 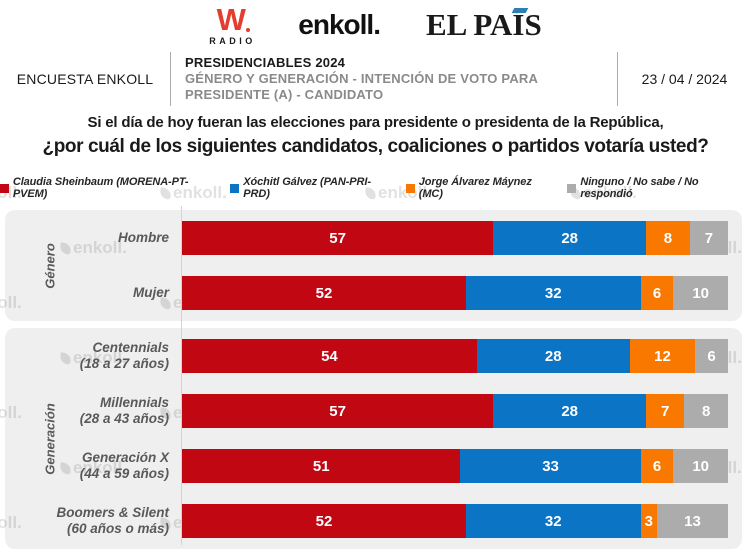 I want to click on legend-label: Xóchitl Gálvez (PAN-PRI-PRD), so click(x=307, y=188).